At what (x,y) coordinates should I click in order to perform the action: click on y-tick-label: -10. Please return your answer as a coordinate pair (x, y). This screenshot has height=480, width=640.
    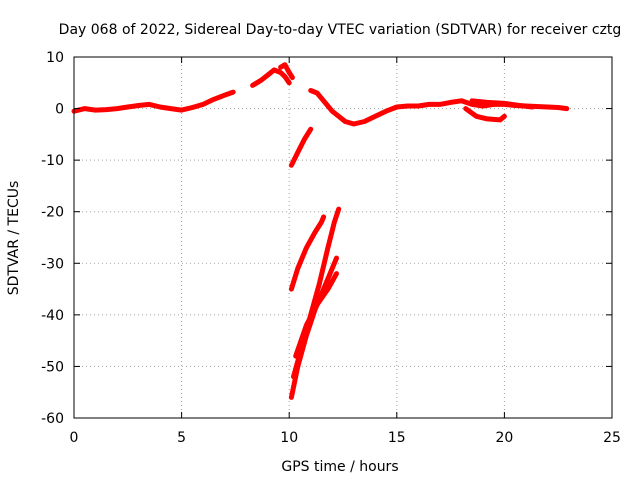
    Looking at the image, I should click on (52, 161).